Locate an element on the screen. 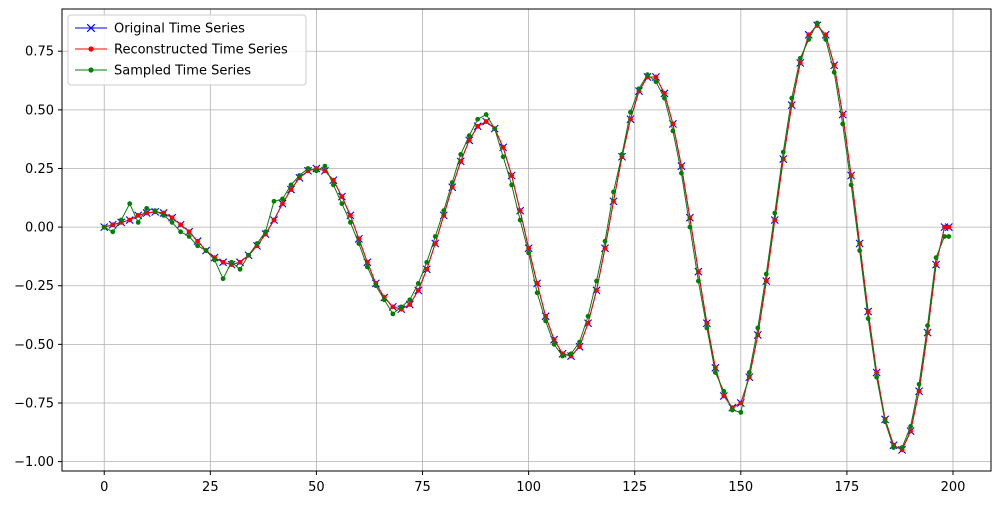 The height and width of the screenshot is (505, 1002). x-tick-label: 100 is located at coordinates (528, 487).